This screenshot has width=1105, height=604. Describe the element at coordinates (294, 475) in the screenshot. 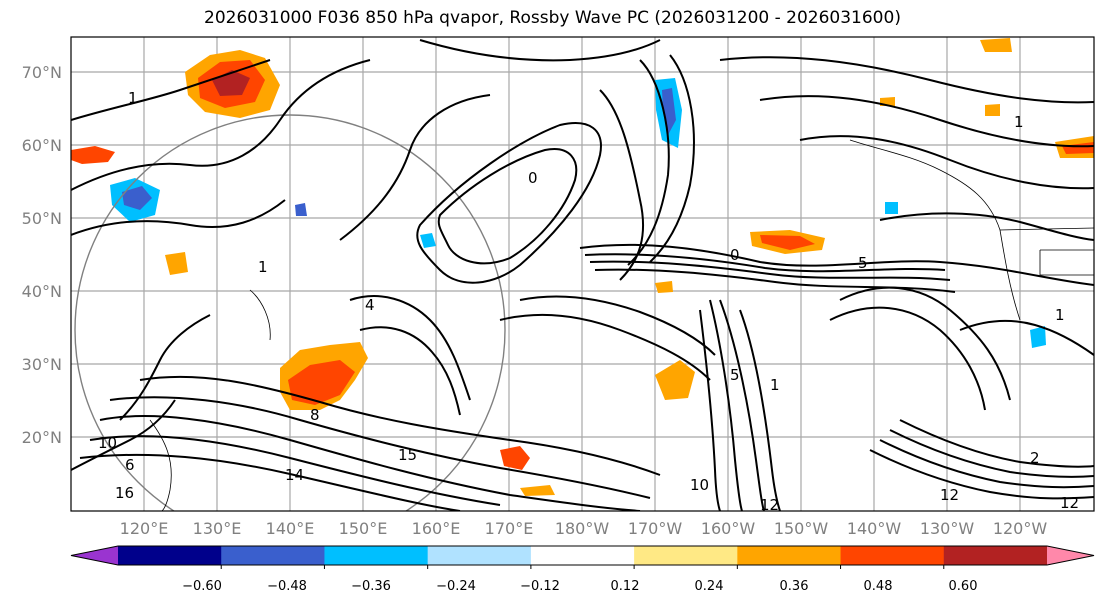

I see `contour-label: 14` at that location.